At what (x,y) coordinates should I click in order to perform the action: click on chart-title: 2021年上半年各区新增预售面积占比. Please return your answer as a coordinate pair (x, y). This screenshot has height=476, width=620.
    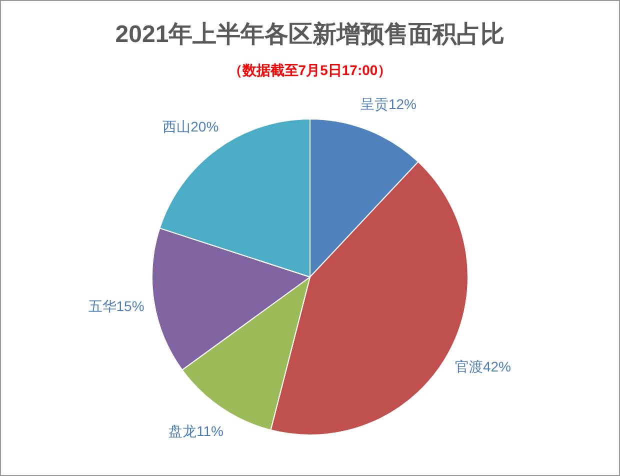
    Looking at the image, I should click on (310, 34).